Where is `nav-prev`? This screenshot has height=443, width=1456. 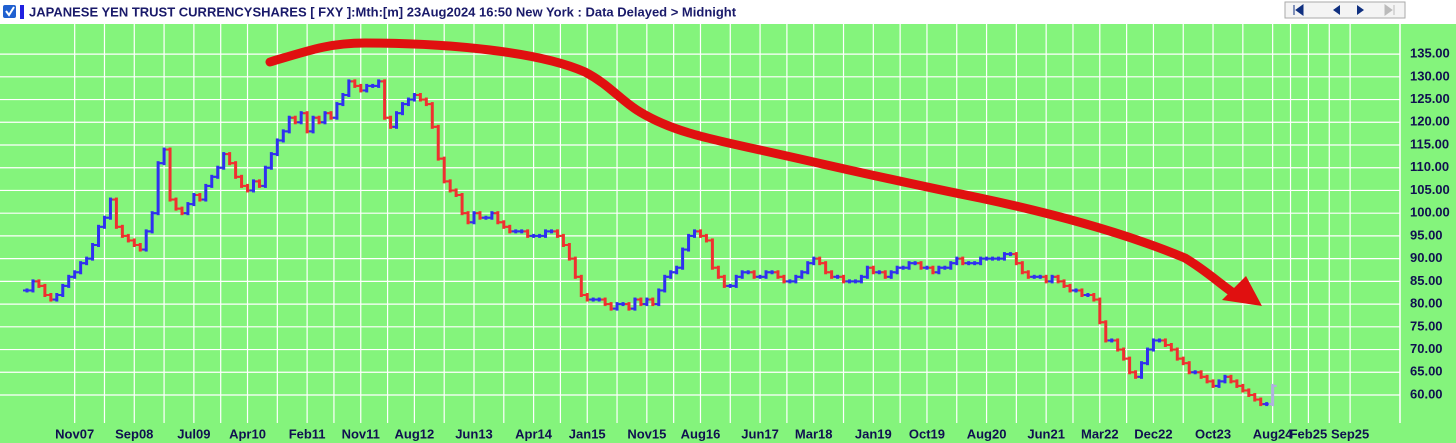
nav-prev is located at coordinates (1336, 10).